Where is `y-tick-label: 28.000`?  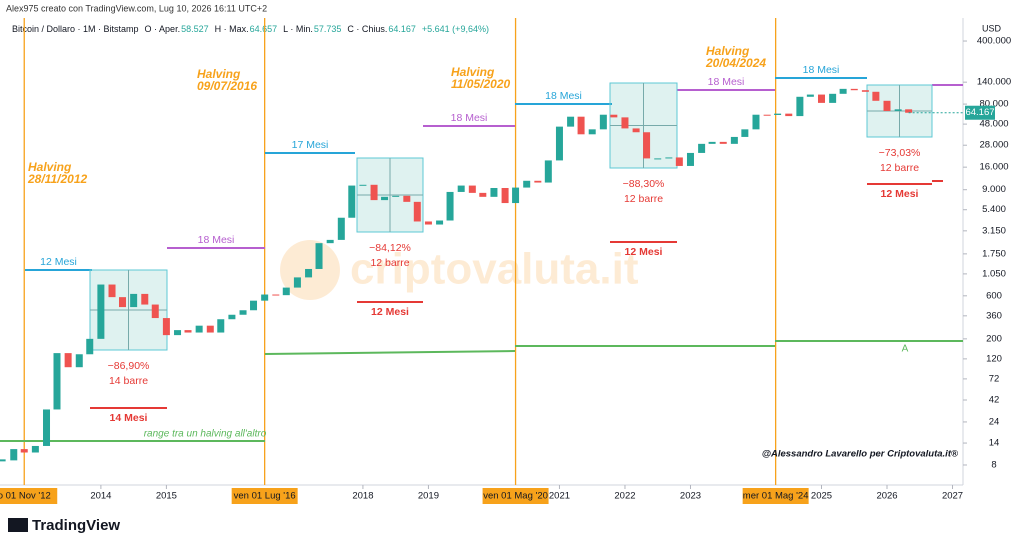 y-tick-label: 28.000 is located at coordinates (993, 145).